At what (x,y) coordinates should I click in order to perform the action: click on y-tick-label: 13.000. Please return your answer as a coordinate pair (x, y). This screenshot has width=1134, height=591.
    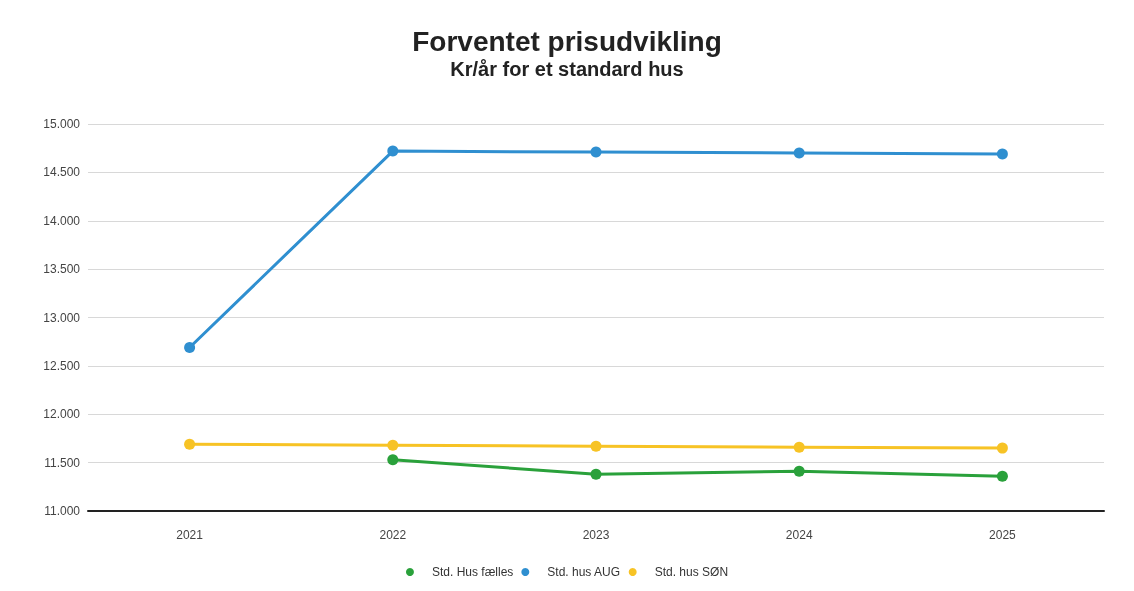
    Looking at the image, I should click on (62, 317).